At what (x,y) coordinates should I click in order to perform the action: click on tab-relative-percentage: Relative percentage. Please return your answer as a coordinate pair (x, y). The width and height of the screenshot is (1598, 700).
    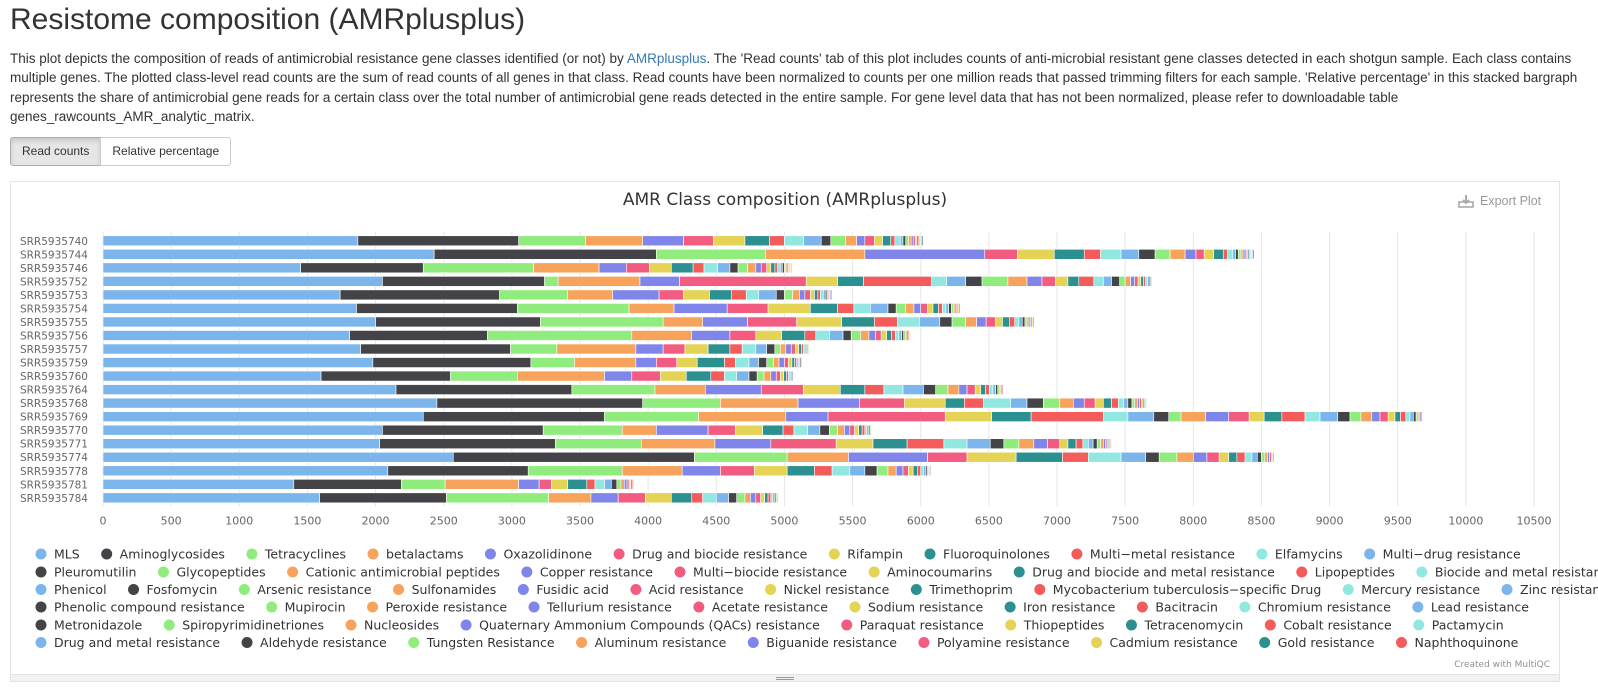
    Looking at the image, I should click on (166, 151).